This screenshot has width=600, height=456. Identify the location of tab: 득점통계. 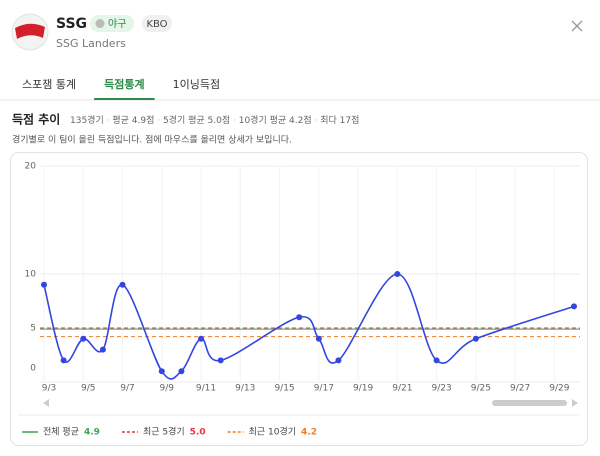
(124, 84).